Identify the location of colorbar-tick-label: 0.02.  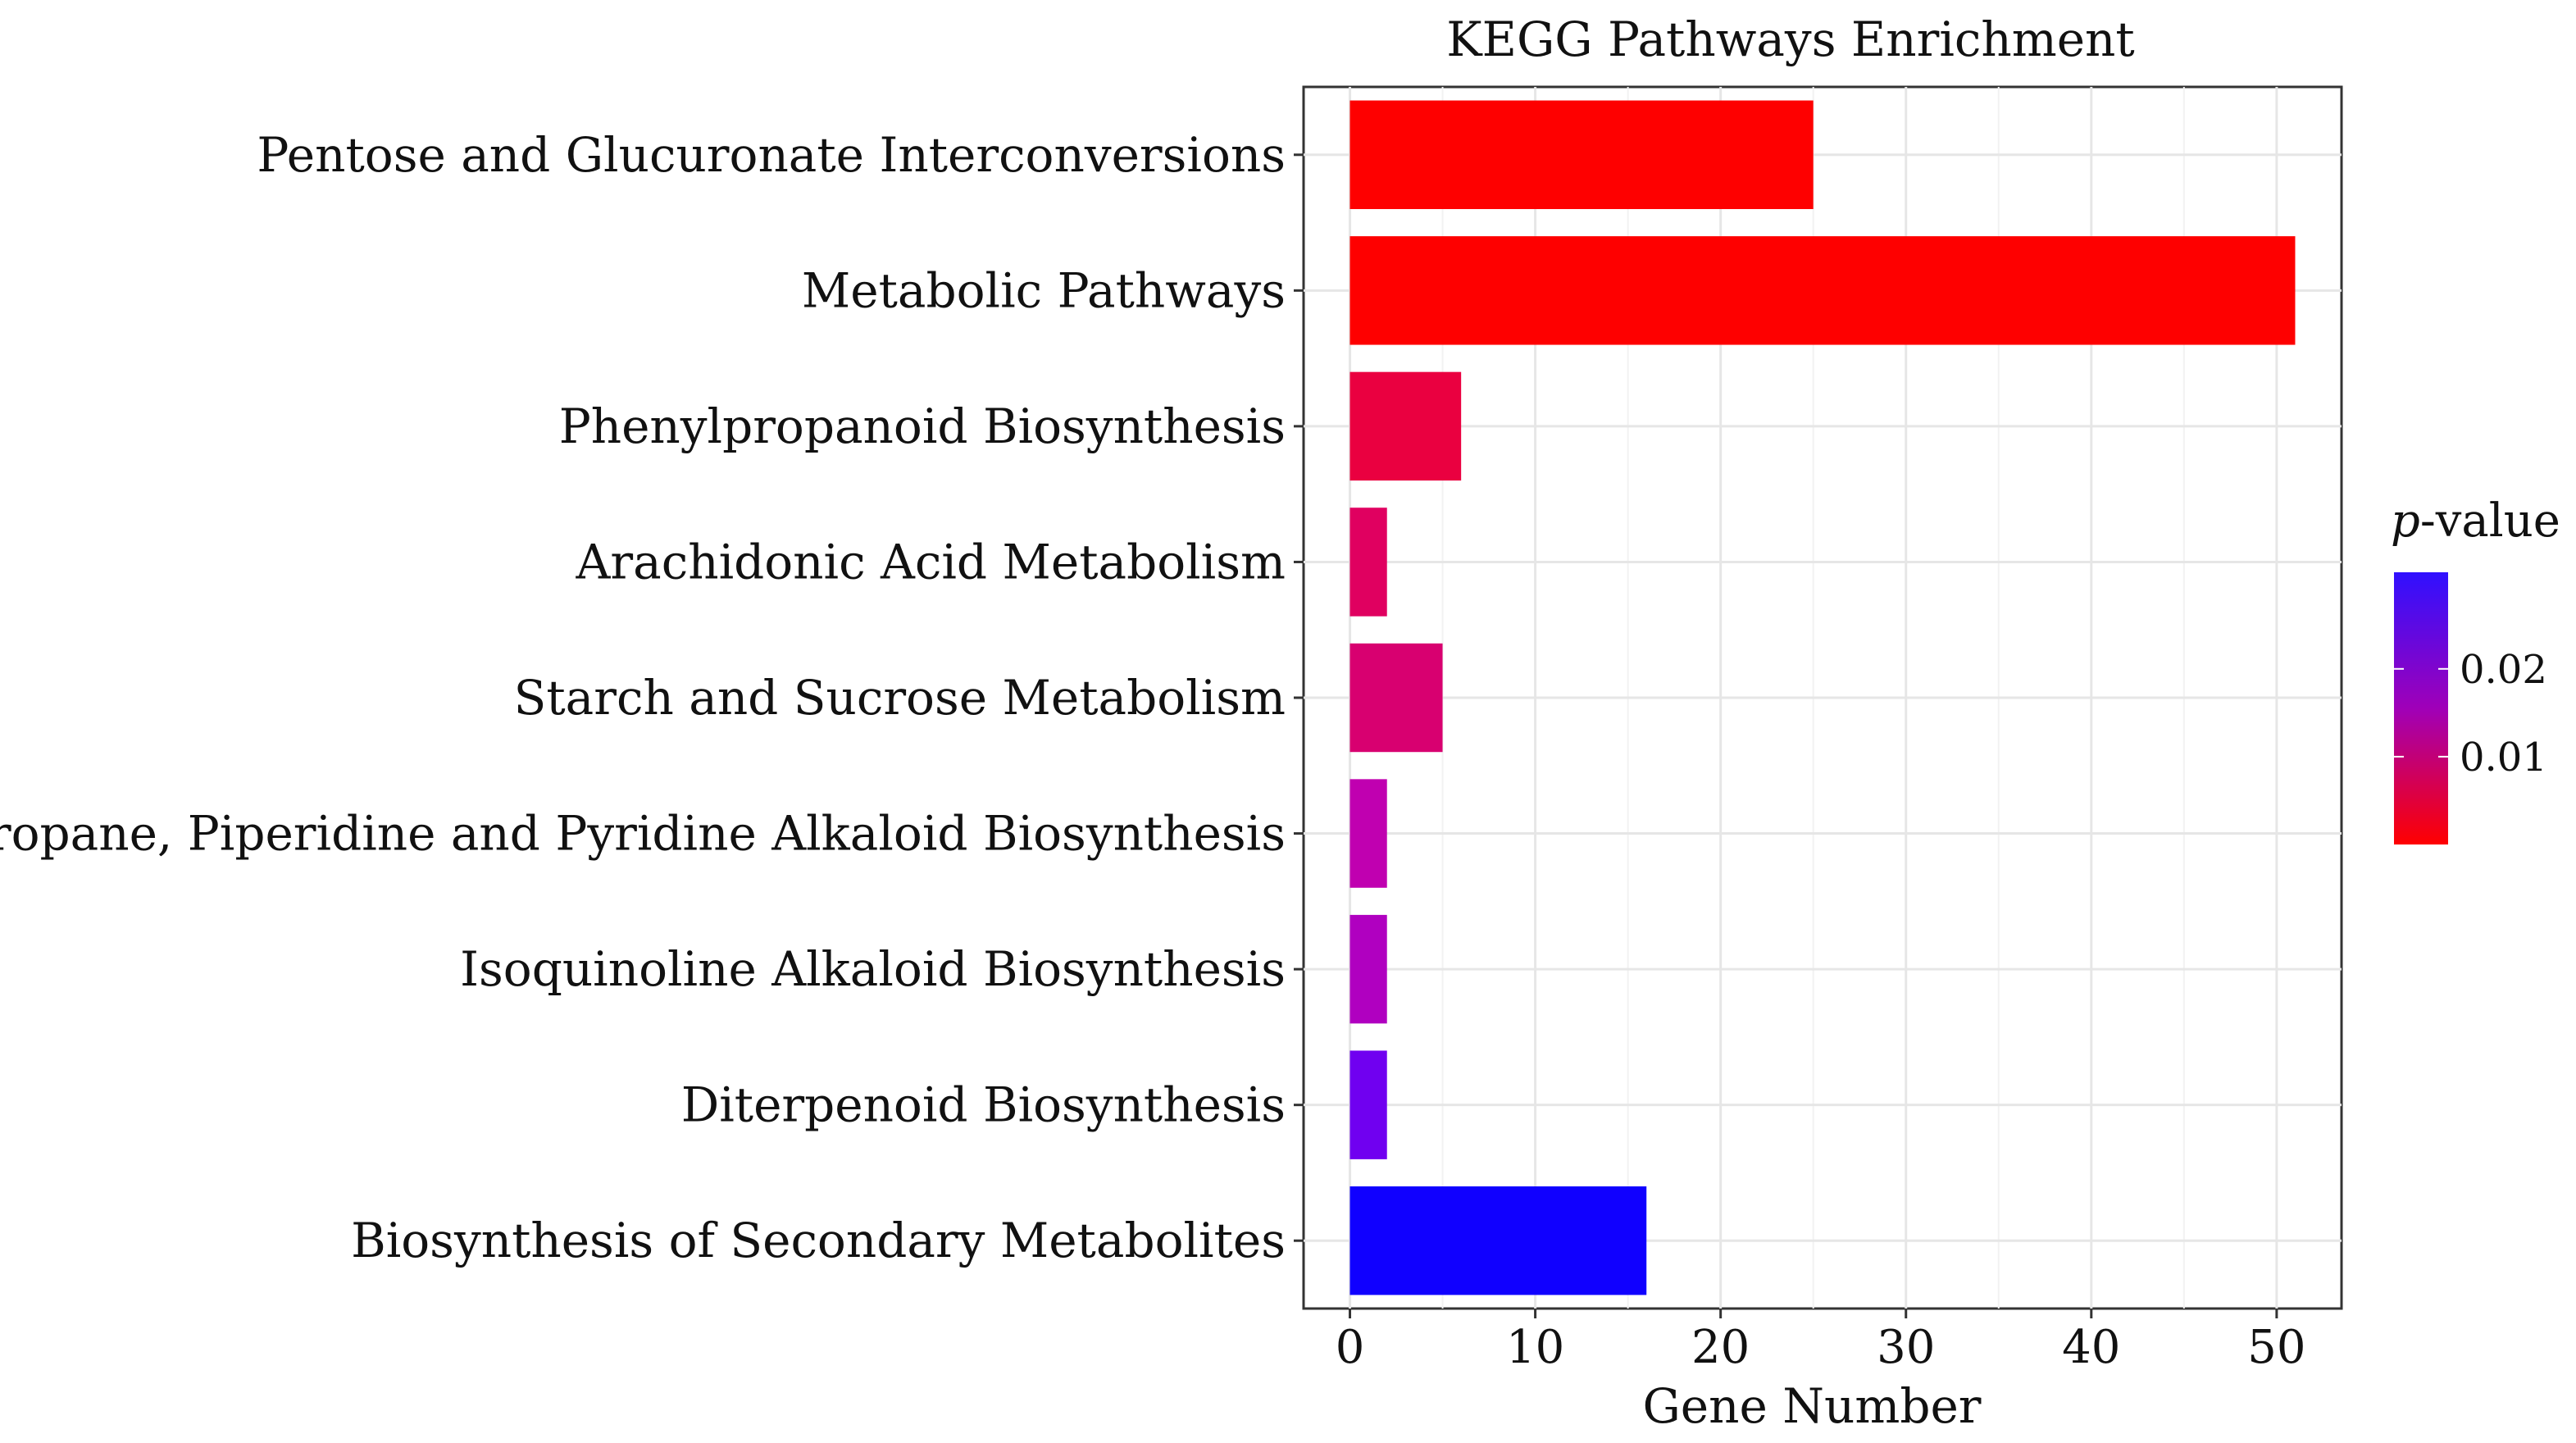
(2503, 670).